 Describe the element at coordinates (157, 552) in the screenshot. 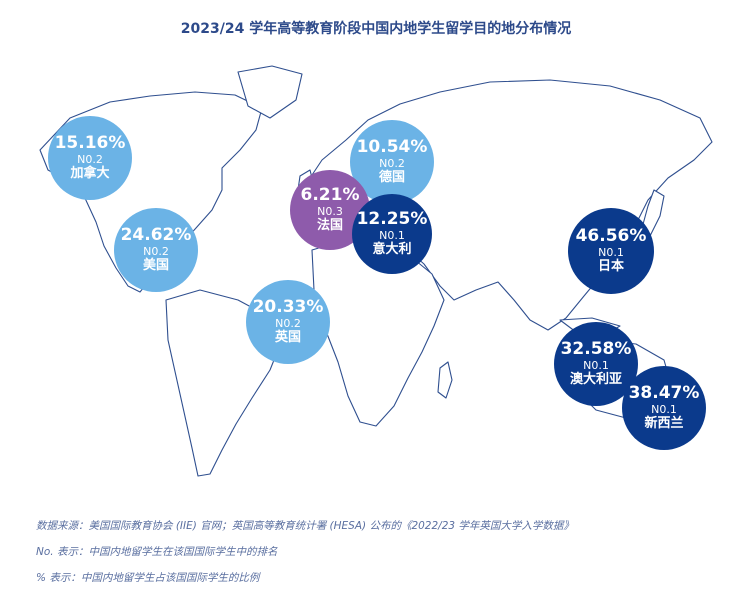

I see `rank-note: No. 表示：中国内地留学生在该国国际学生中的排名` at that location.